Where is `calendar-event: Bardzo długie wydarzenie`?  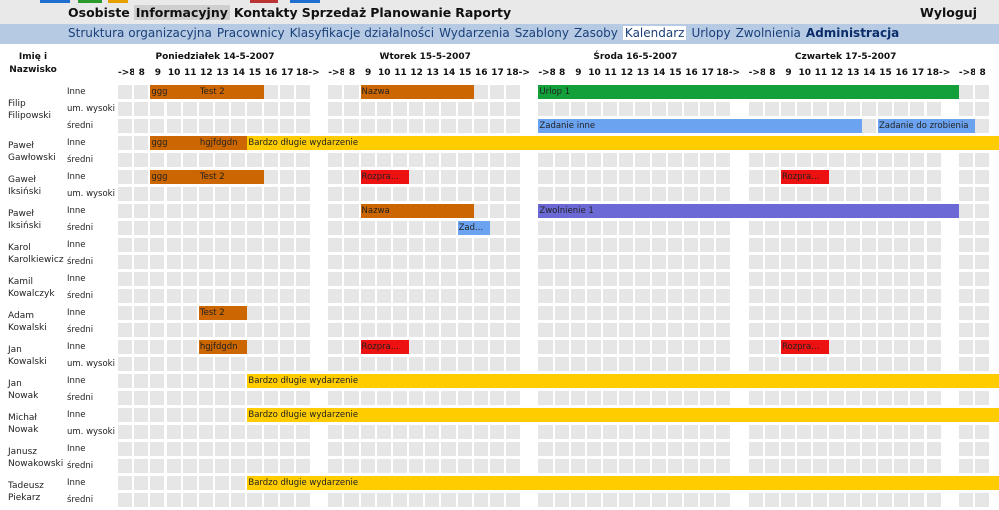 calendar-event: Bardzo długie wydarzenie is located at coordinates (623, 483).